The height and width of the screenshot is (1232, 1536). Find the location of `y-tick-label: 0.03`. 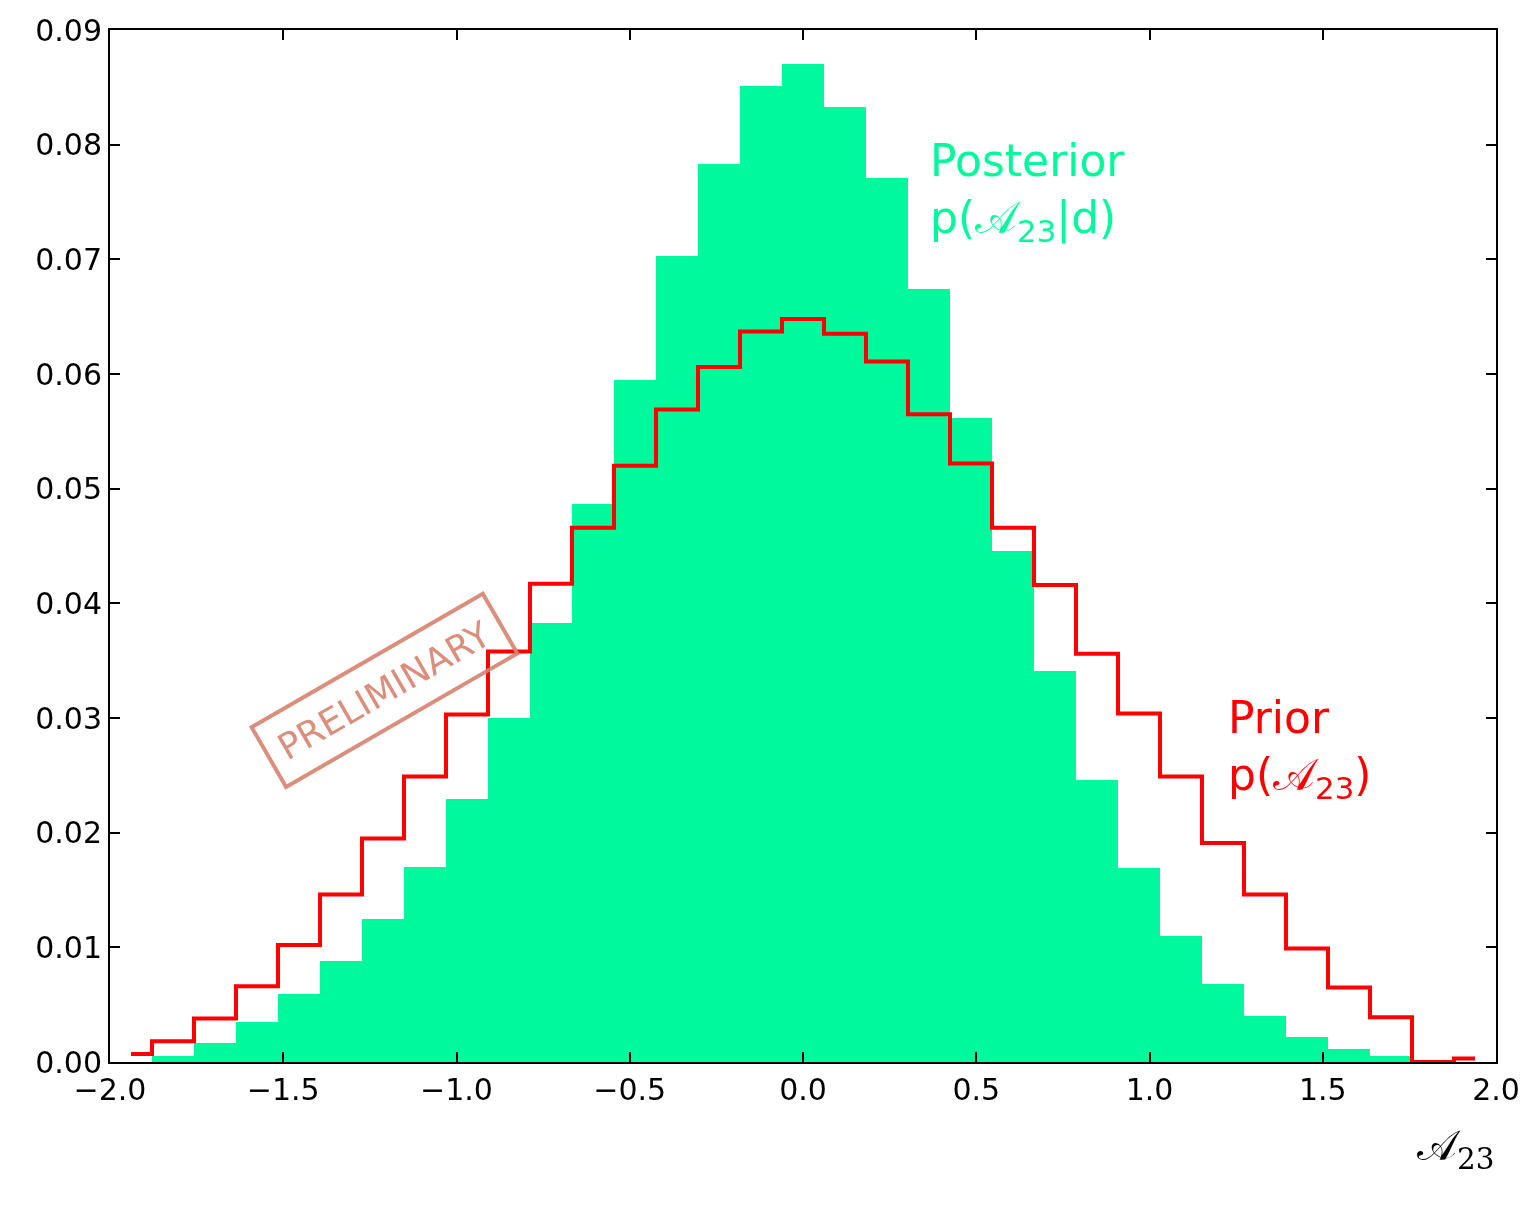

y-tick-label: 0.03 is located at coordinates (68, 718).